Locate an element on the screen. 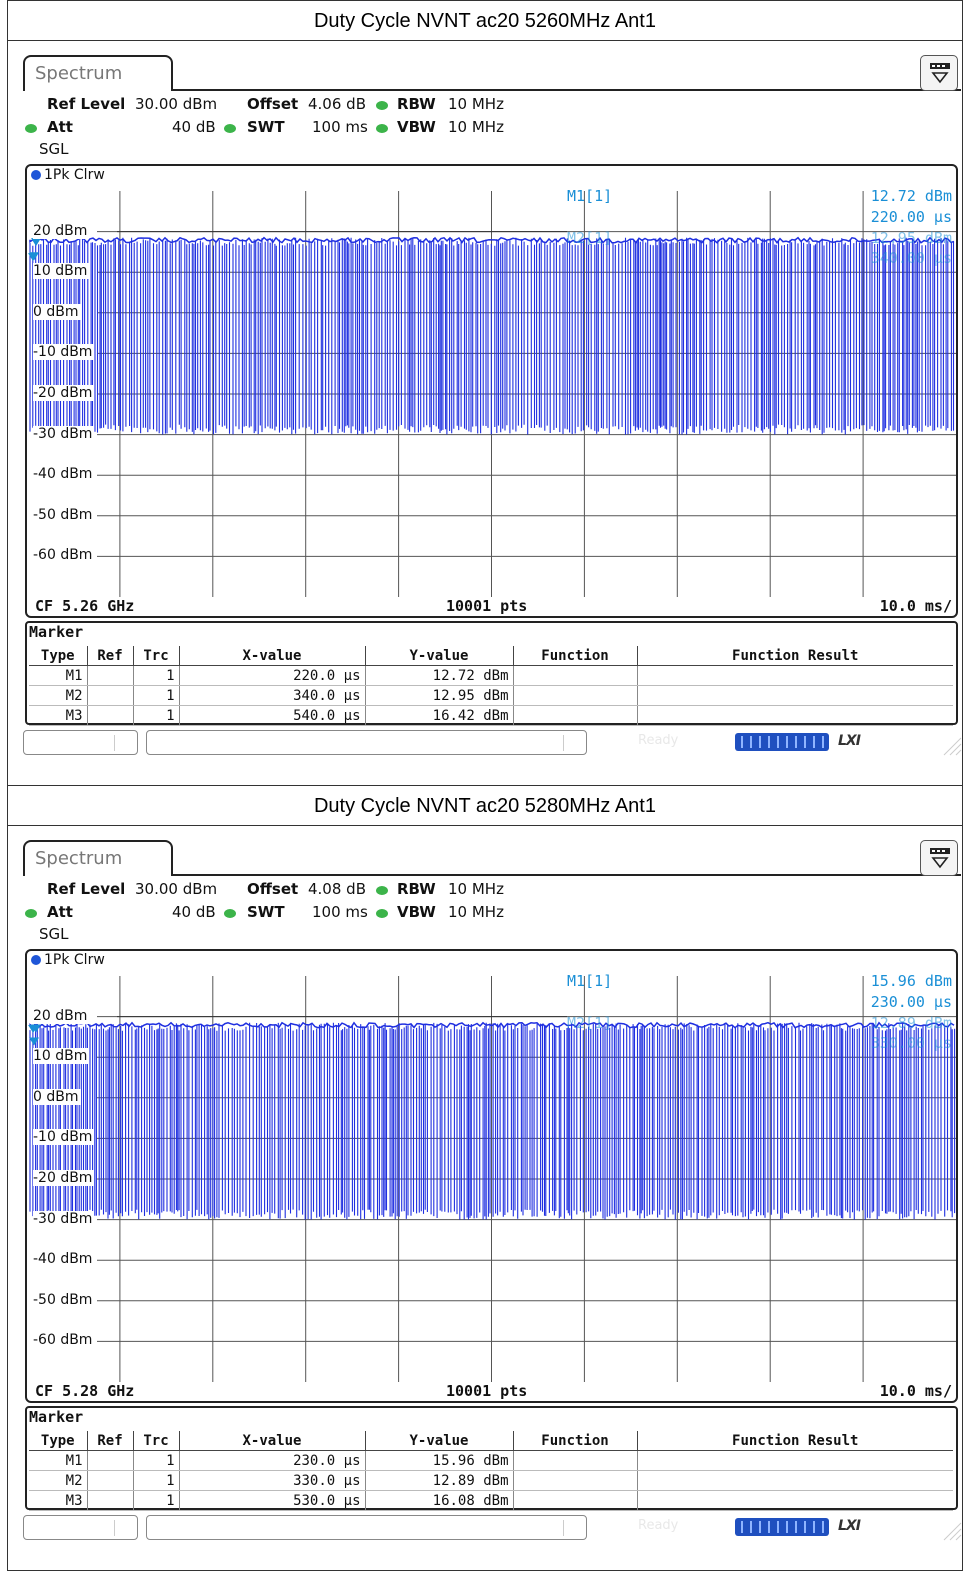 Image resolution: width=971 pixels, height=1582 pixels. status-bar: Ready LXI is located at coordinates (492, 743).